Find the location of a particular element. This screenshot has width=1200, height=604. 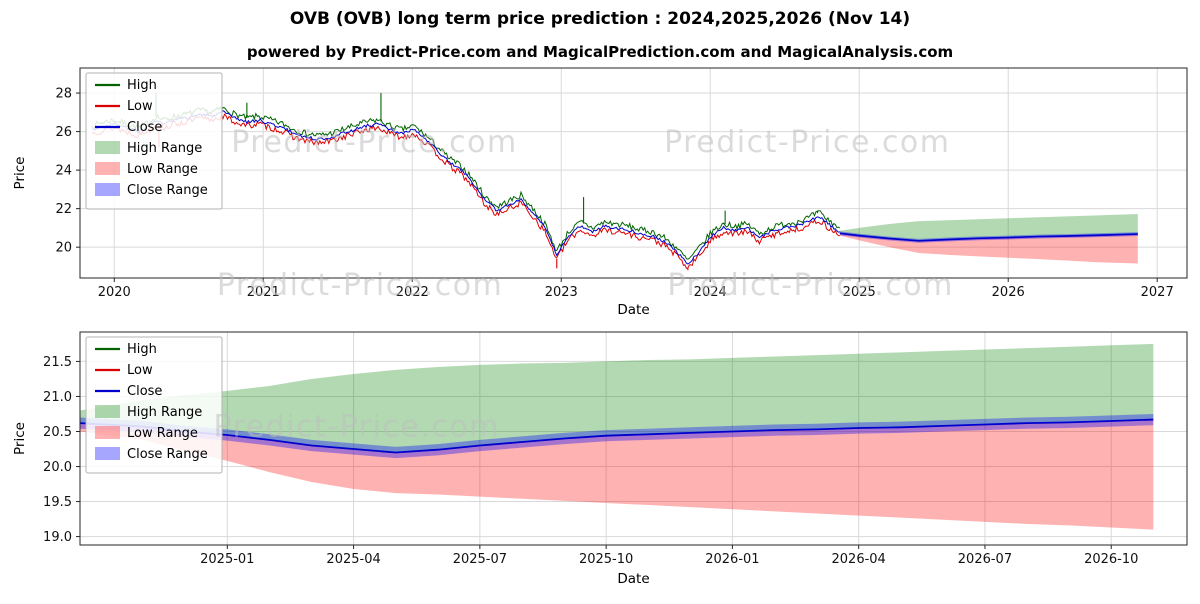

svg-text: 2027 is located at coordinates (1157, 292).